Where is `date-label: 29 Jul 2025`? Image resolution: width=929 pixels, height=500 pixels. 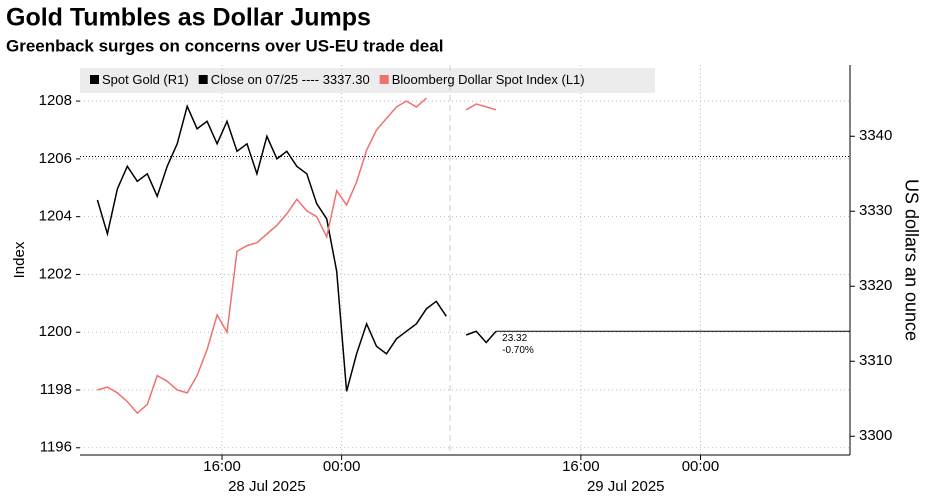
date-label: 29 Jul 2025 is located at coordinates (626, 486).